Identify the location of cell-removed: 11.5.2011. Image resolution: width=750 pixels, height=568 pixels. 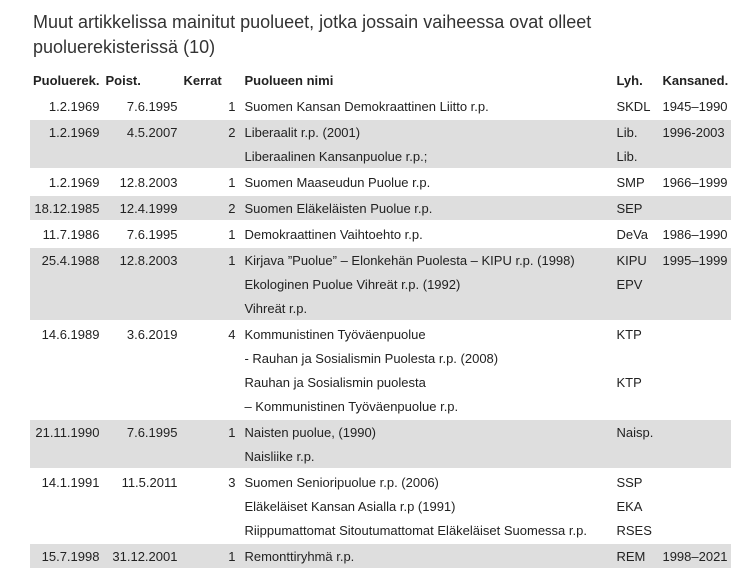
(149, 482).